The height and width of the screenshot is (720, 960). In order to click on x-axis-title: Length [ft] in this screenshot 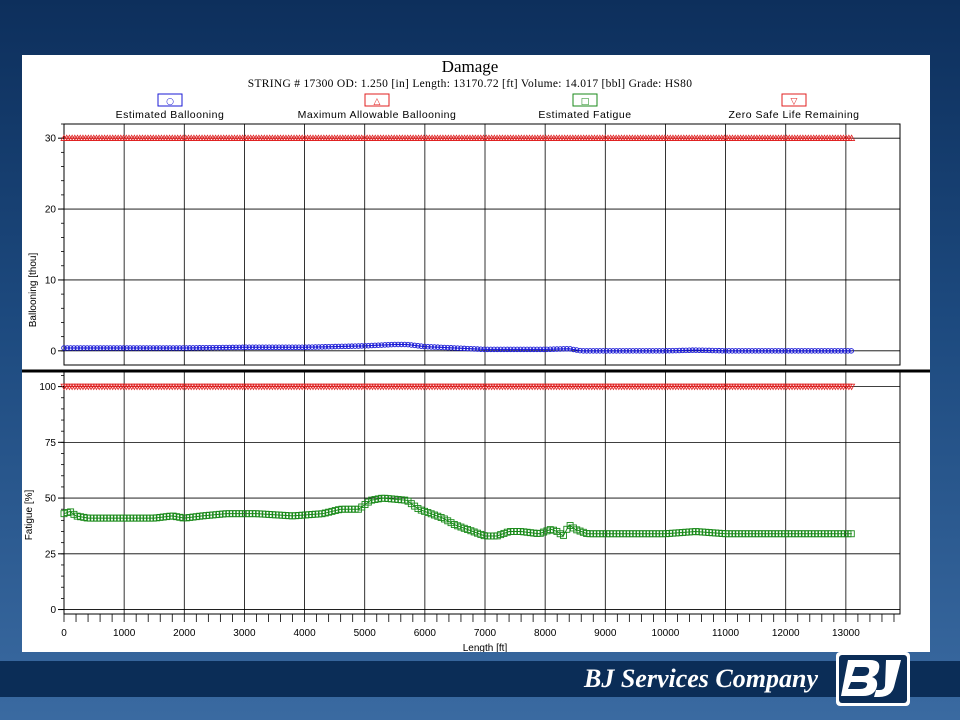, I will do `click(485, 647)`.